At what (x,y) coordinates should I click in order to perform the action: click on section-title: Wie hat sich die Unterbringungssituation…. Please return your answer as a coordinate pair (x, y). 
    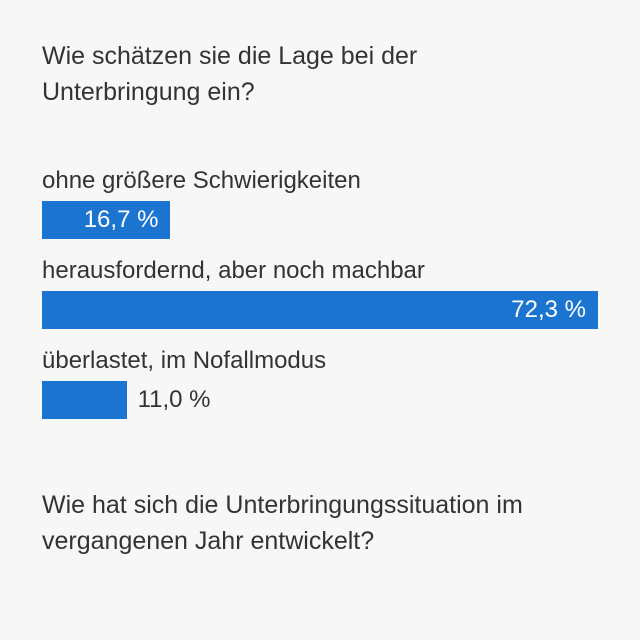
    Looking at the image, I should click on (282, 523).